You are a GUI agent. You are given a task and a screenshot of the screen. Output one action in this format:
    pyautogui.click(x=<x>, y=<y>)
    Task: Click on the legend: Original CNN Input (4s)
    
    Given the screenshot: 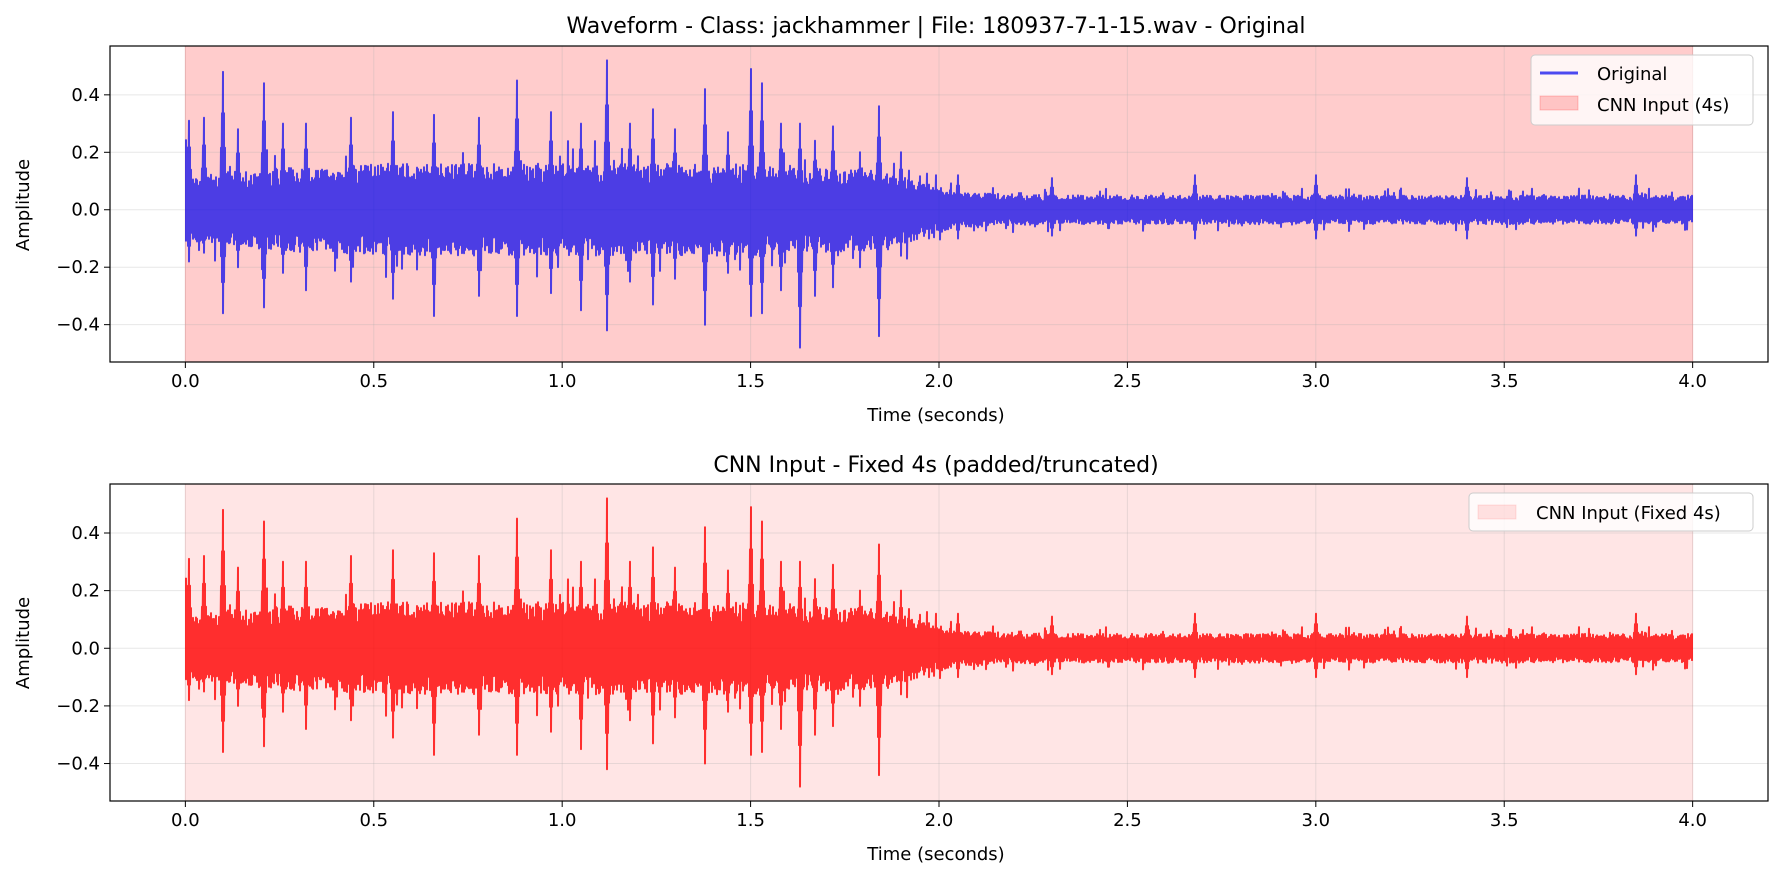 What is the action you would take?
    pyautogui.click(x=1642, y=90)
    